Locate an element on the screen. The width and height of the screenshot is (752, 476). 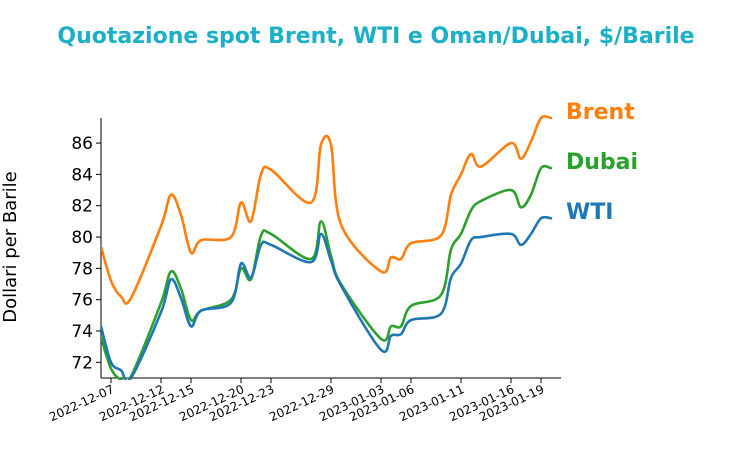
series-label-dubai: Dubai is located at coordinates (602, 162).